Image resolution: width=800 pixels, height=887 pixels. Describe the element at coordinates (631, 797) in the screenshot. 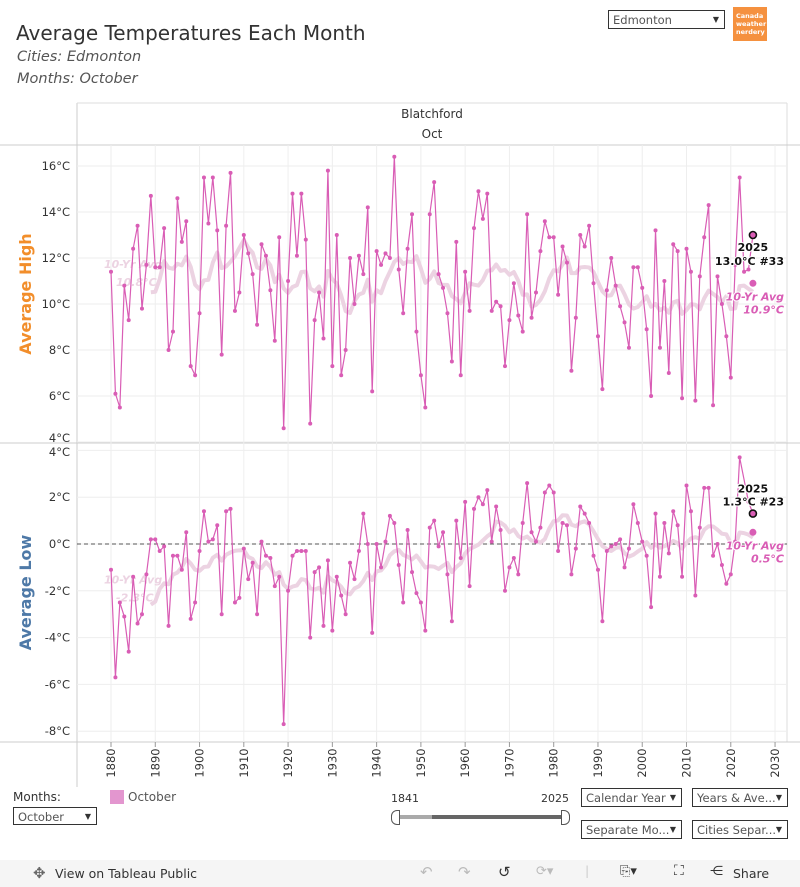

I see `date-type-select: Calendar Year ▼` at that location.